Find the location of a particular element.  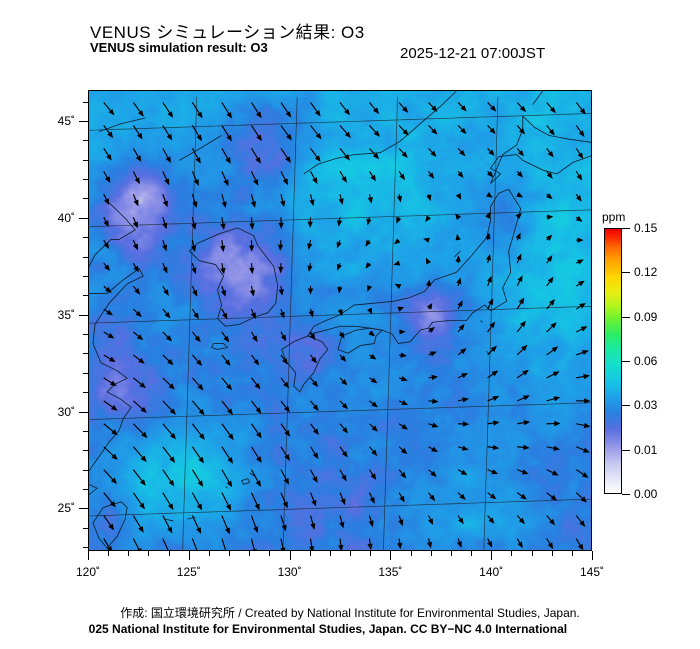

timestamp-label: 2025-12-21 07:00JST is located at coordinates (473, 53).